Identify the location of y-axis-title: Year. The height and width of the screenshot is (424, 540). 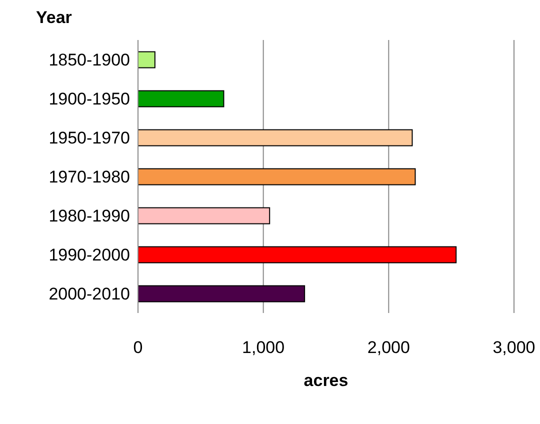
(54, 18).